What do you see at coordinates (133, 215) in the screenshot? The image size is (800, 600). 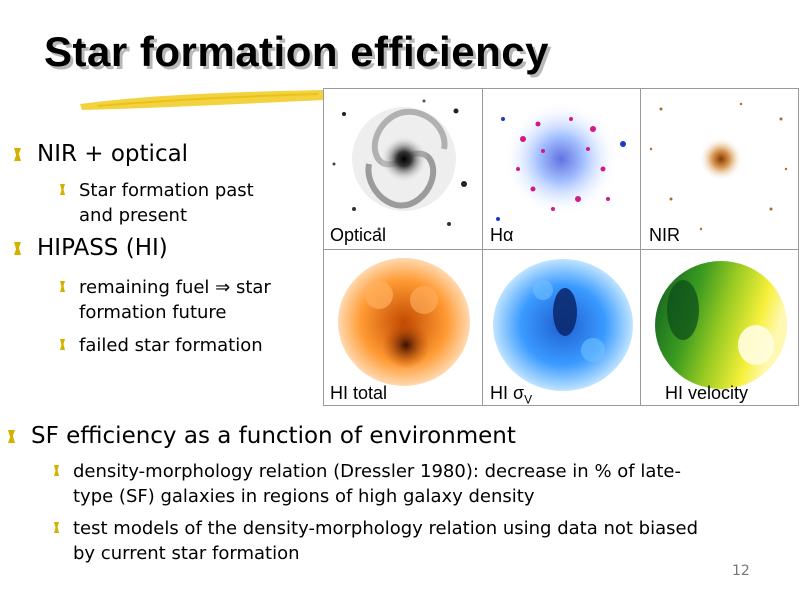 I see `sub-bullet-line: and present` at bounding box center [133, 215].